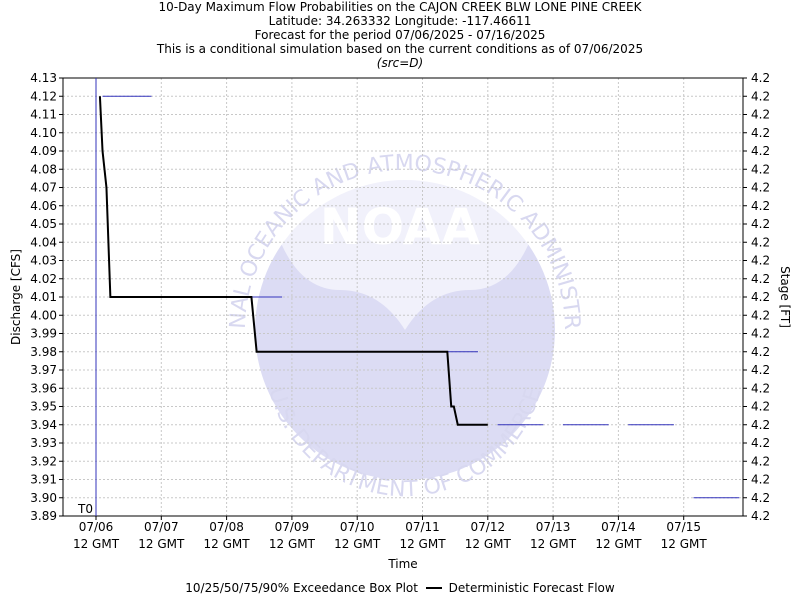 The image size is (800, 600). What do you see at coordinates (400, 227) in the screenshot?
I see `noaa-logo-text: NOAA` at bounding box center [400, 227].